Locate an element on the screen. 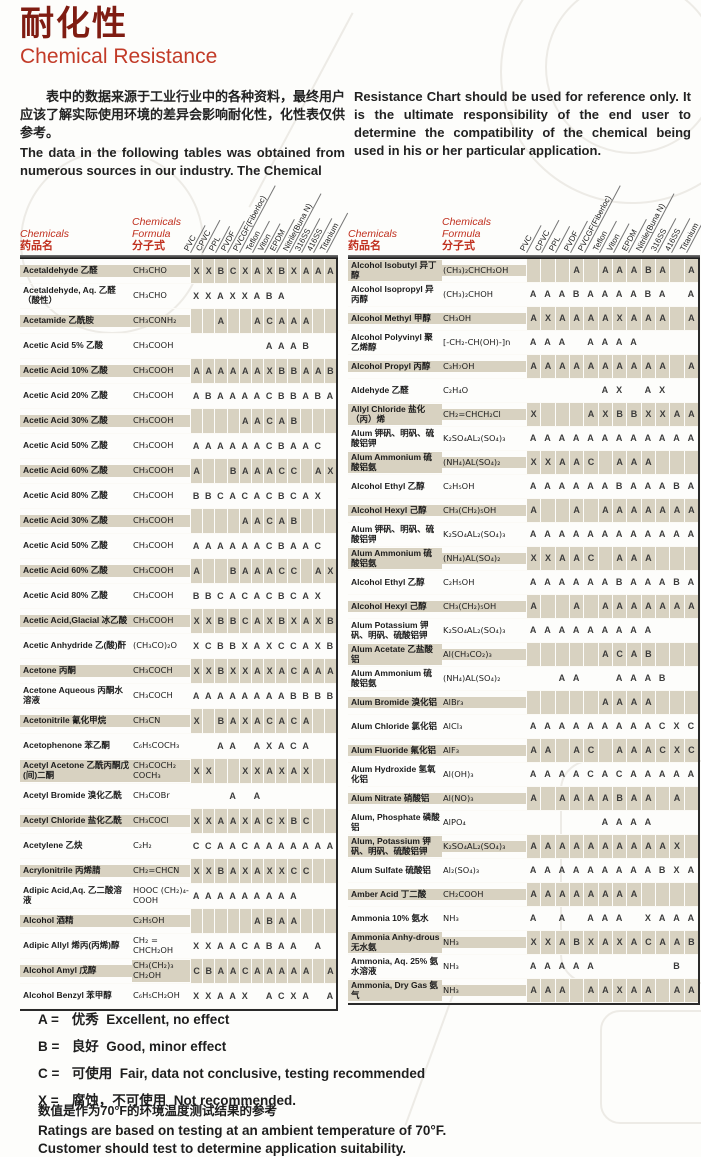 The height and width of the screenshot is (1157, 701). table-row: Ammonia, Dry Gas 氨气 NH₃ A A A A A X A A A A is located at coordinates (523, 991).